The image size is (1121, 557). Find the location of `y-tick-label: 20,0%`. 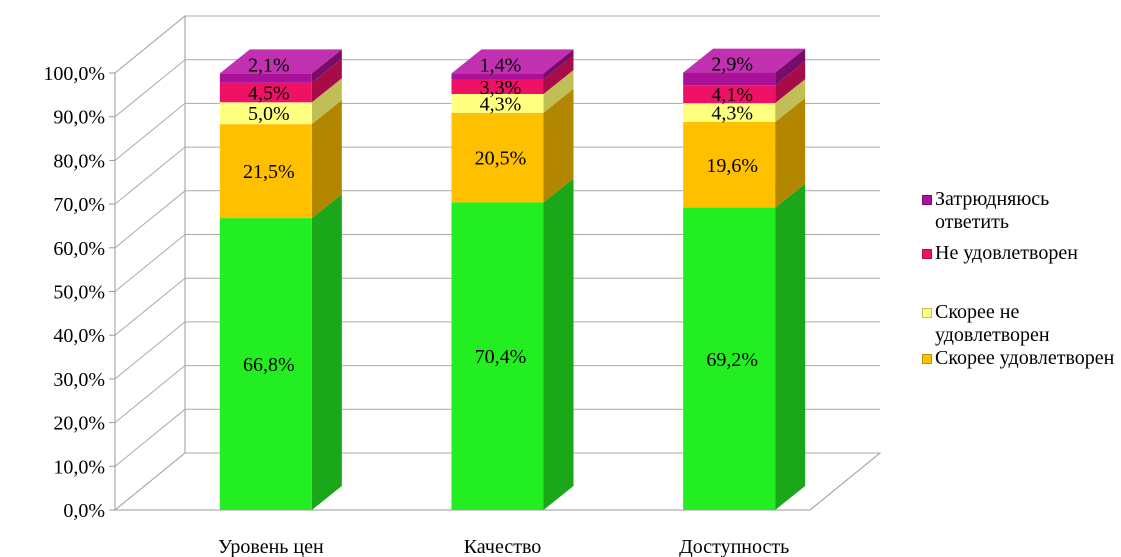

y-tick-label: 20,0% is located at coordinates (79, 424).